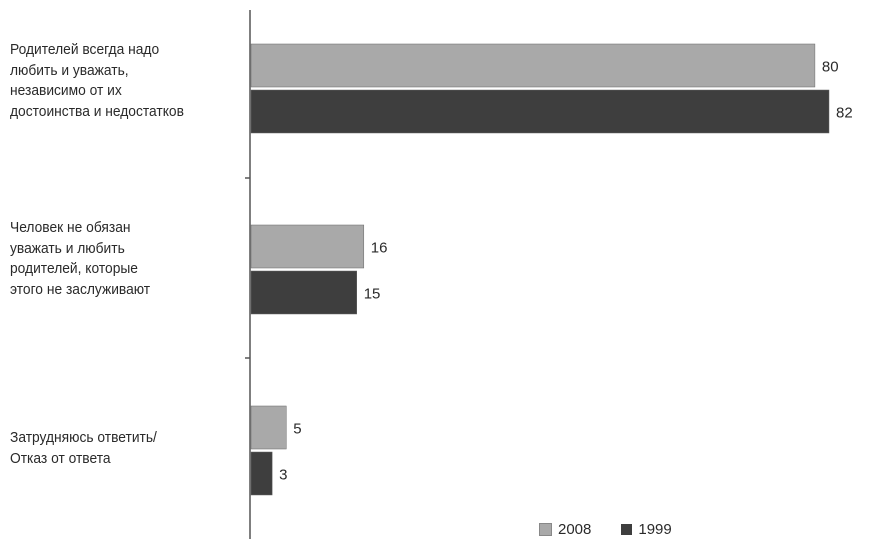 The width and height of the screenshot is (870, 539). I want to click on data-label-1999-2: 3, so click(283, 475).